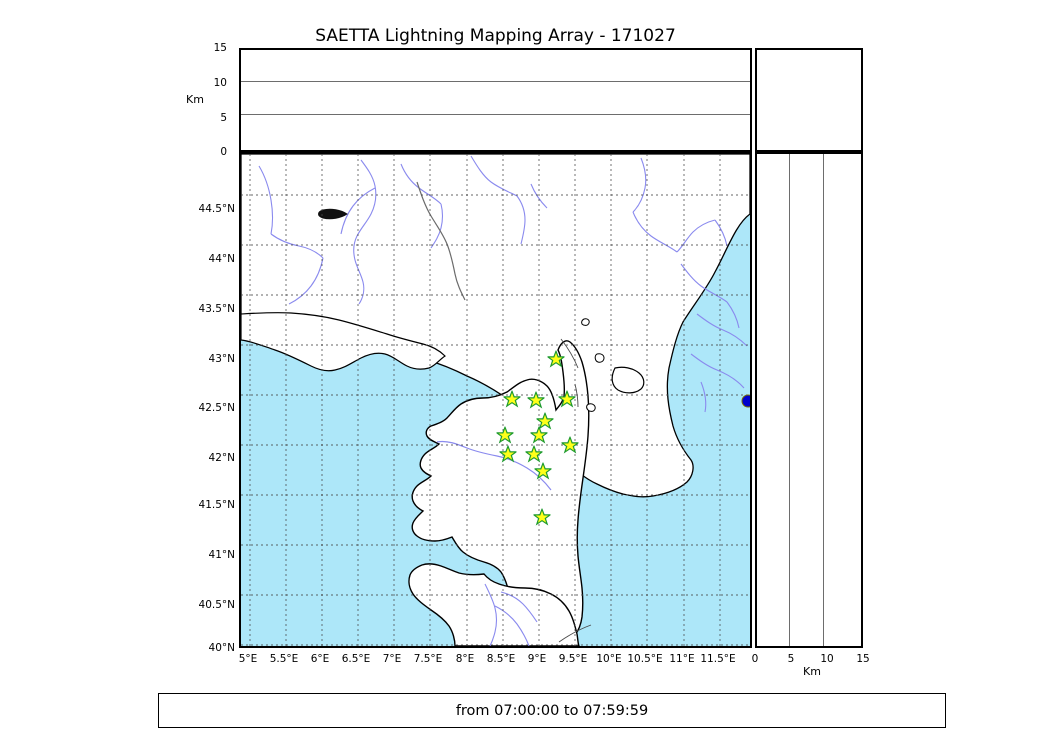  What do you see at coordinates (645, 659) in the screenshot?
I see `map-xtick-10-5: 10.5°E` at bounding box center [645, 659].